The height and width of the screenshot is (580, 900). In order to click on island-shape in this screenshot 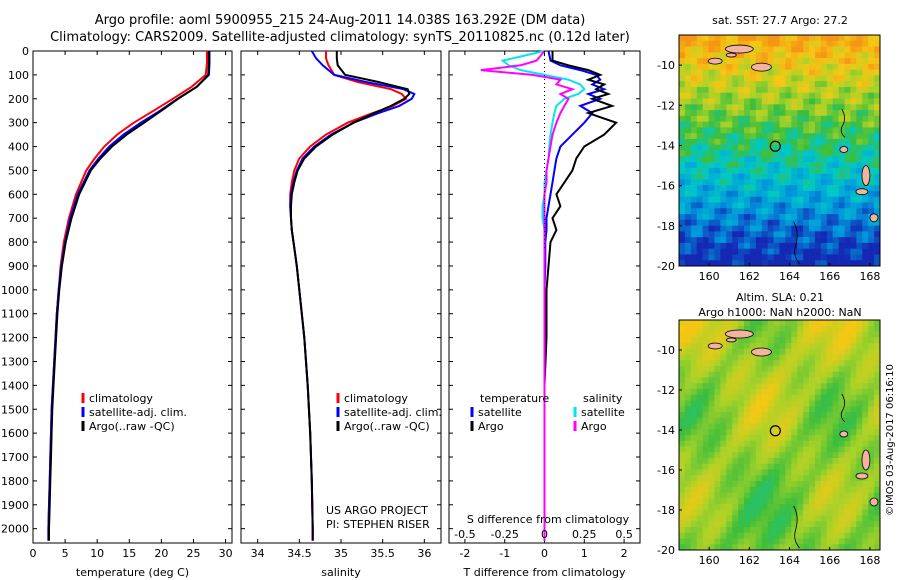, I will do `click(866, 460)`.